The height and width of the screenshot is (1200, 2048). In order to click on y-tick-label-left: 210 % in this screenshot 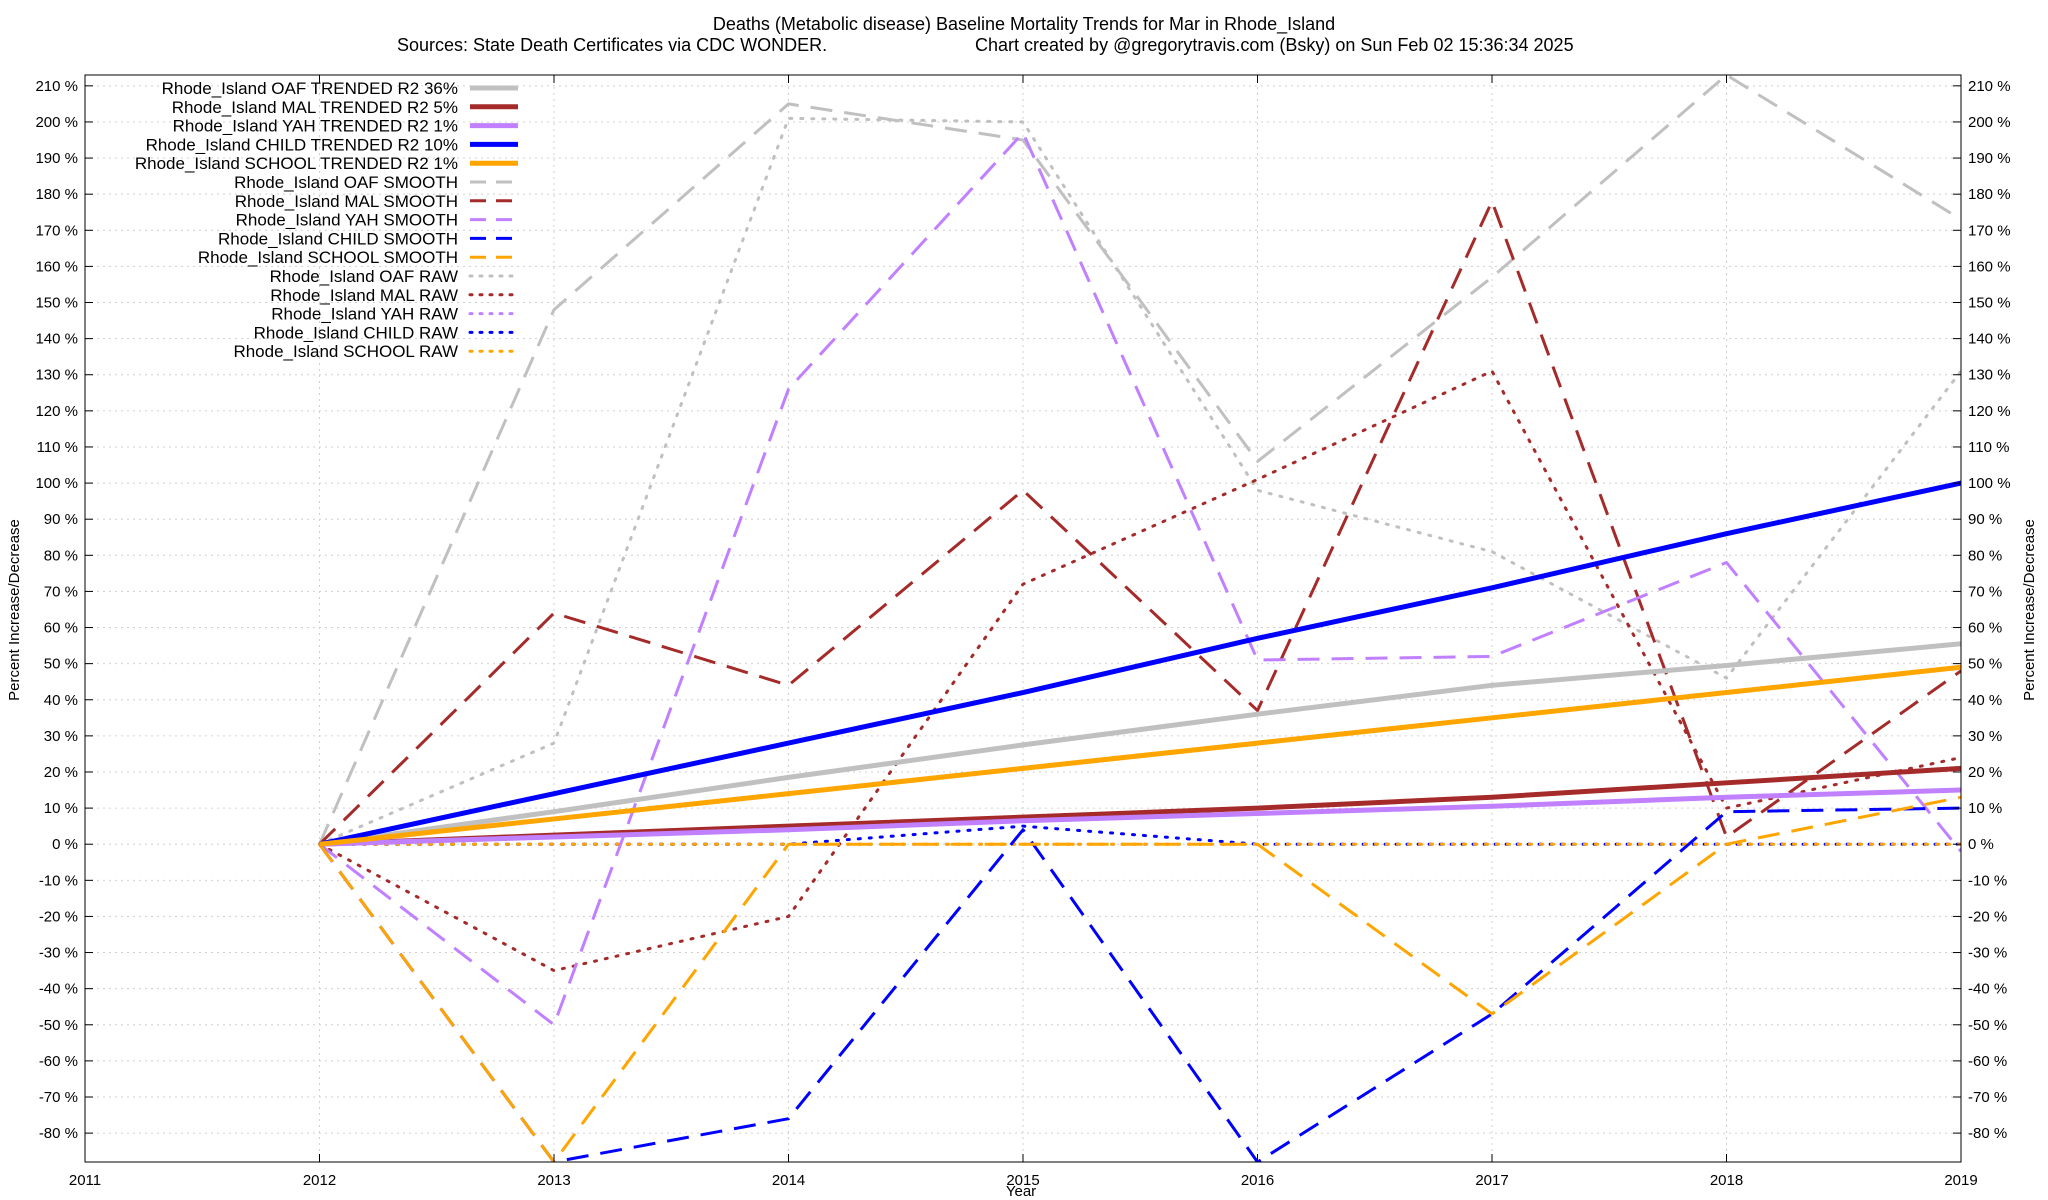, I will do `click(56, 86)`.